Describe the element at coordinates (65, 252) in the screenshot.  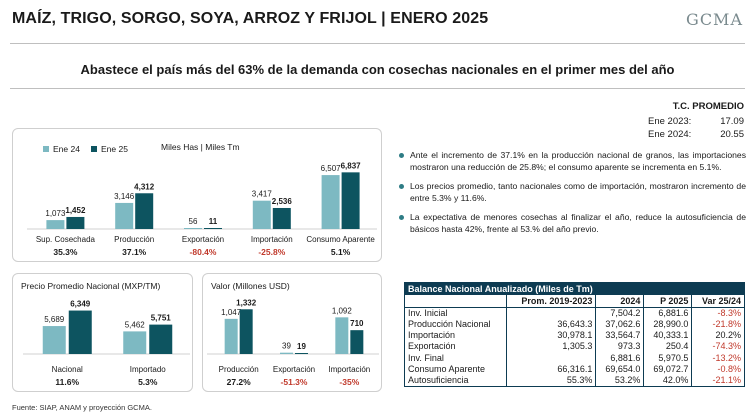
I see `change-label: 35.3%` at that location.